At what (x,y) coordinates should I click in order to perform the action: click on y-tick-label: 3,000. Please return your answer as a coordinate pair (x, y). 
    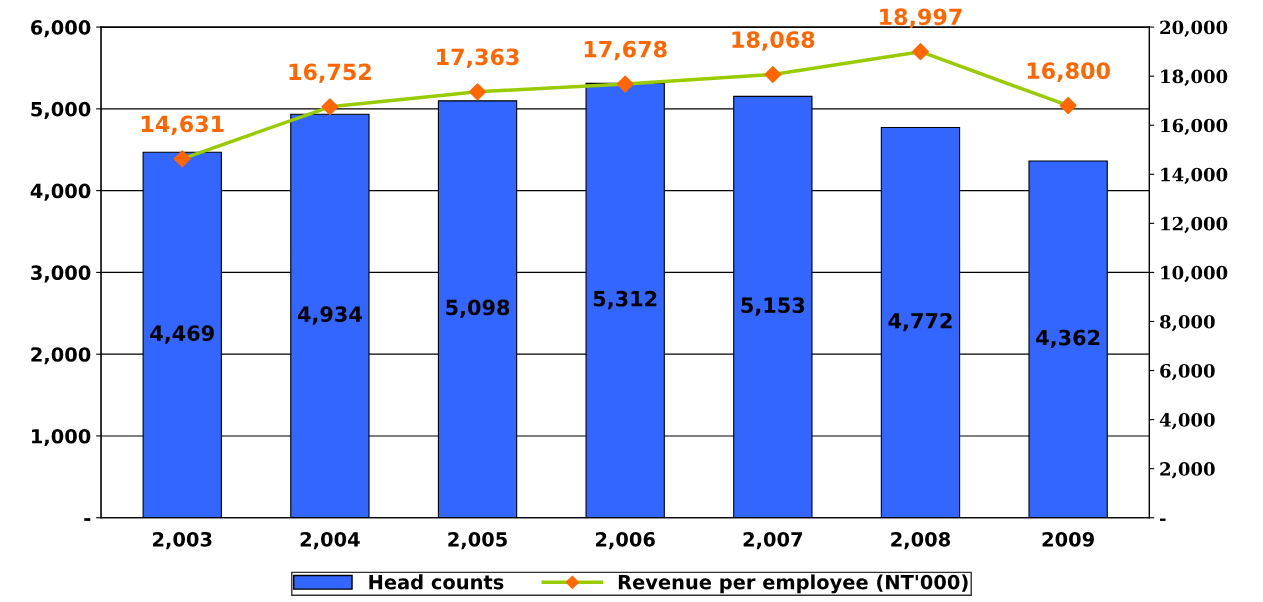
    Looking at the image, I should click on (61, 274).